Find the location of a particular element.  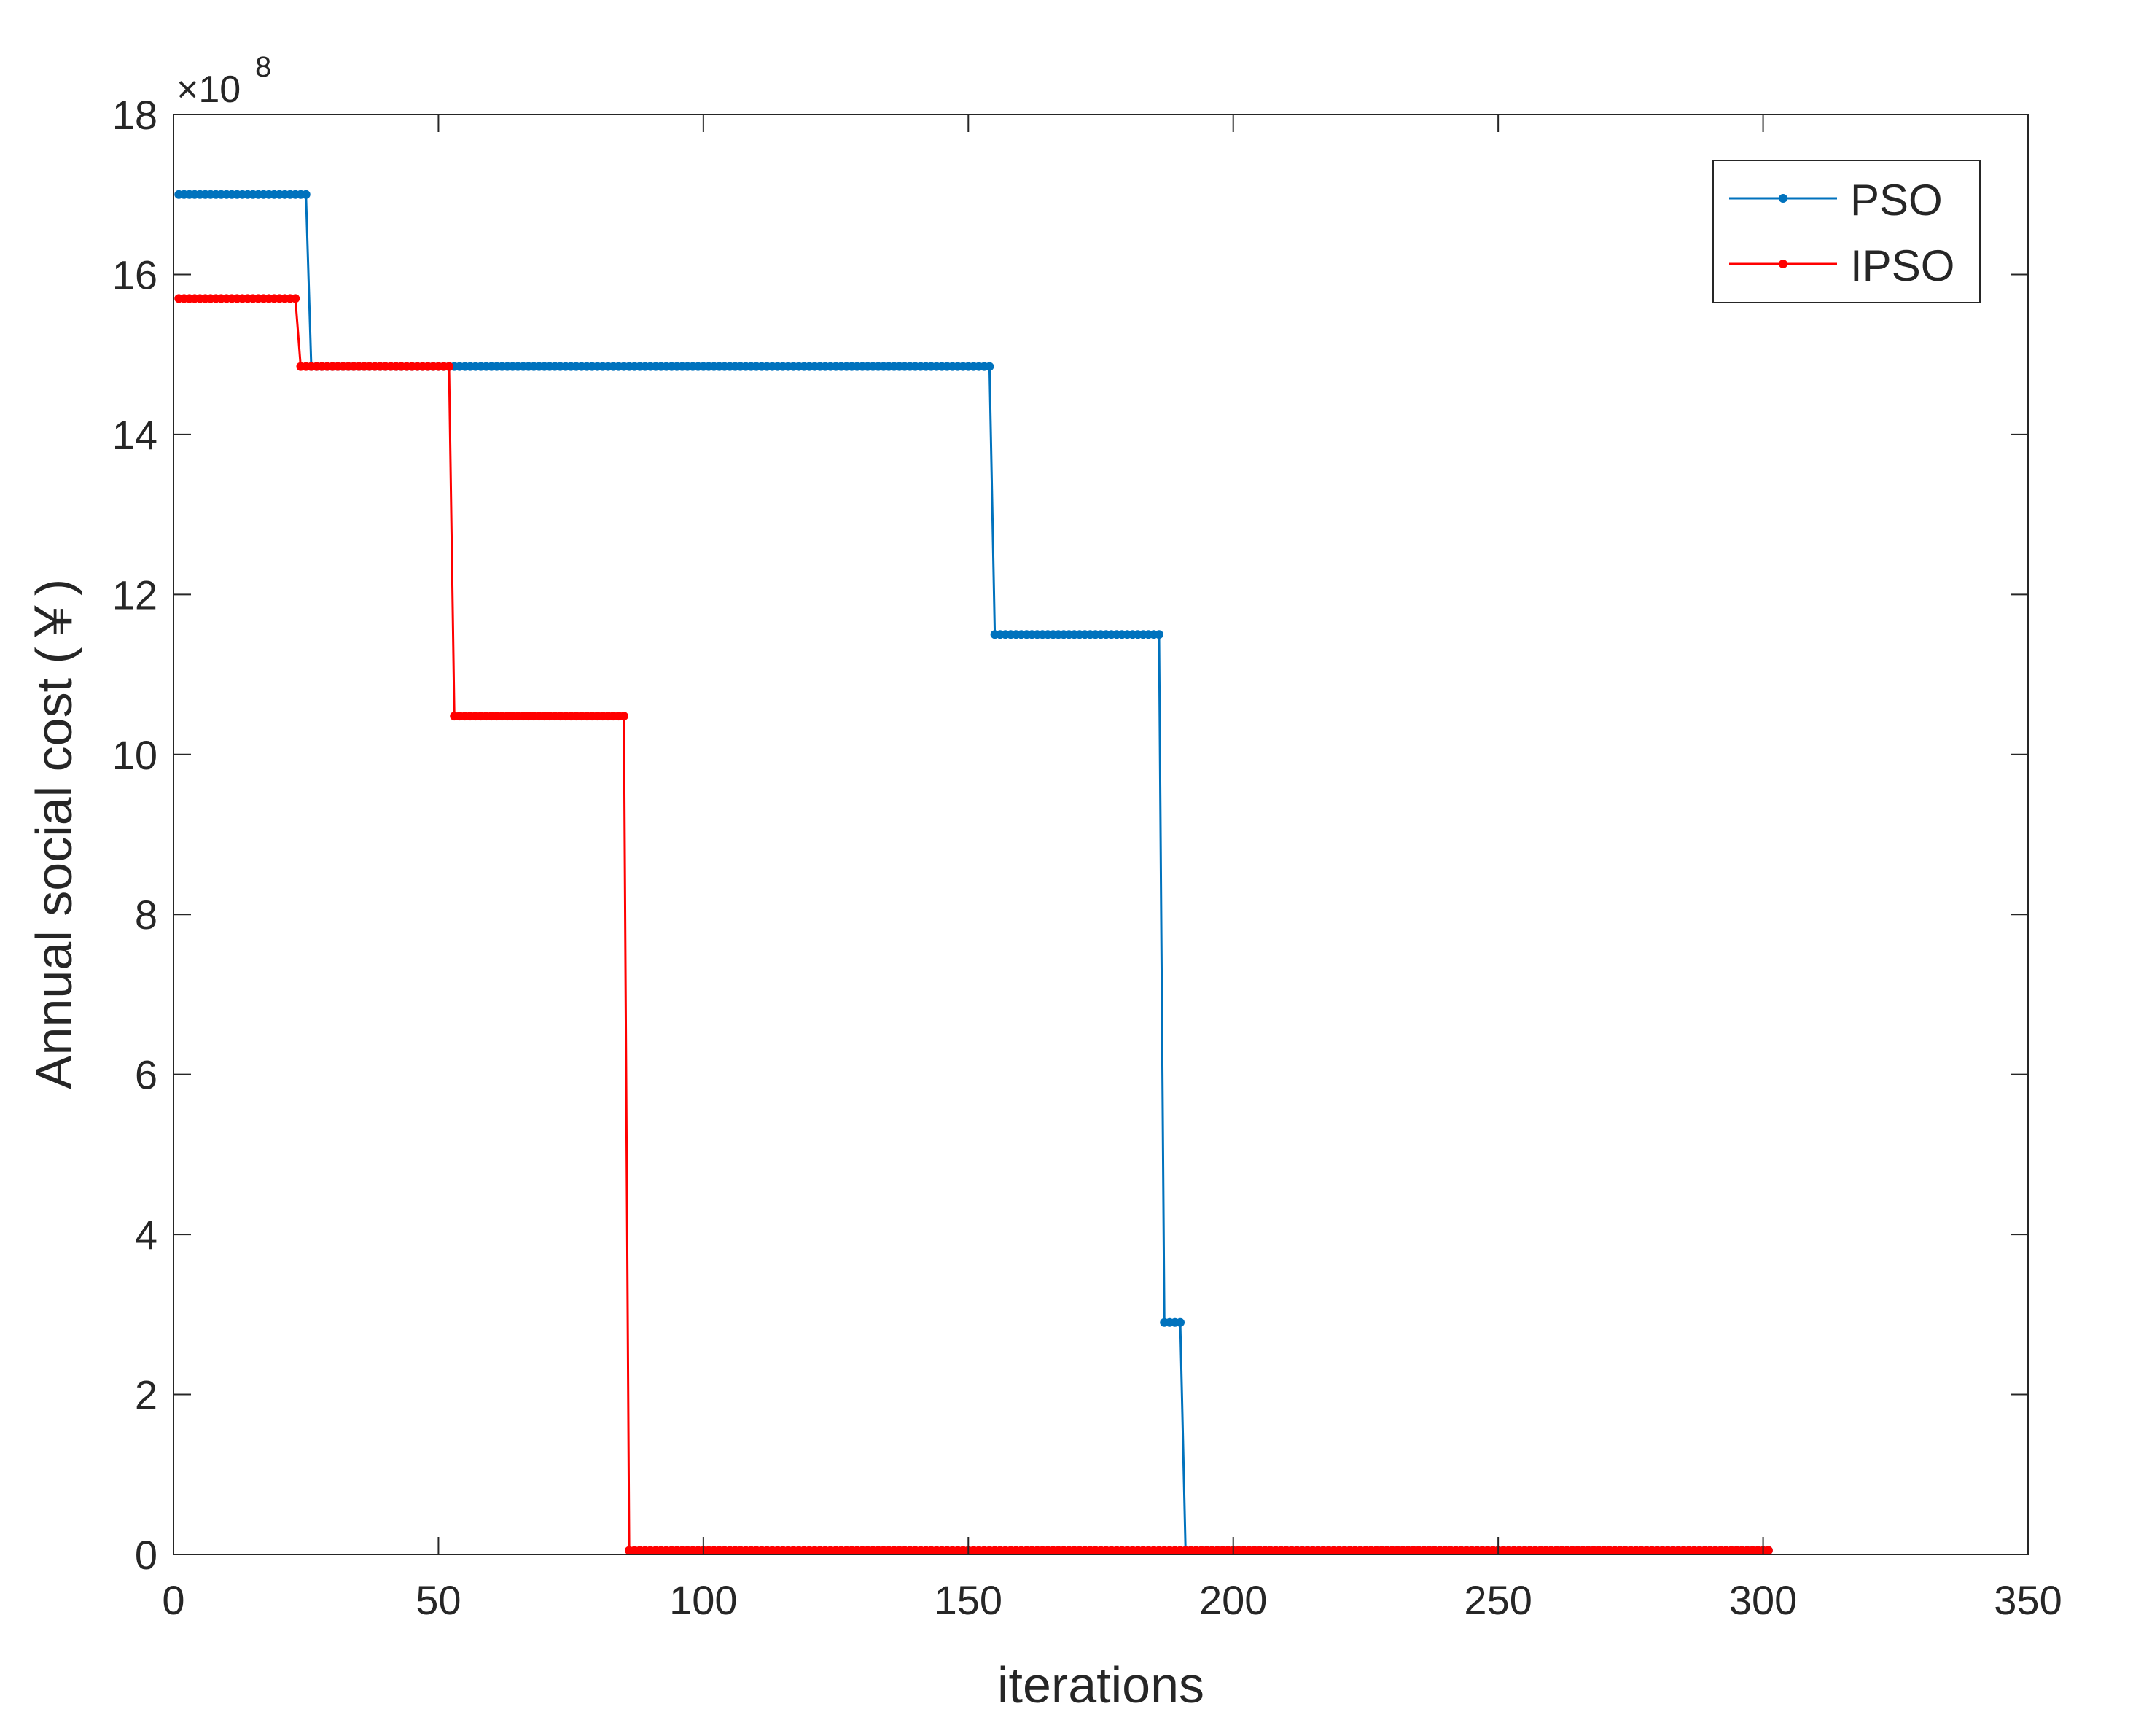

legend-box is located at coordinates (1846, 231).